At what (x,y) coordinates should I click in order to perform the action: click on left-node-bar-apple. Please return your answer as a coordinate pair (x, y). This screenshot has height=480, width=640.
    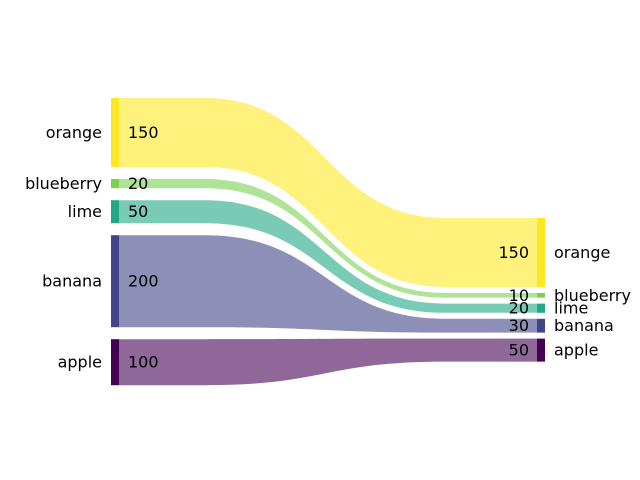
    Looking at the image, I should click on (115, 362).